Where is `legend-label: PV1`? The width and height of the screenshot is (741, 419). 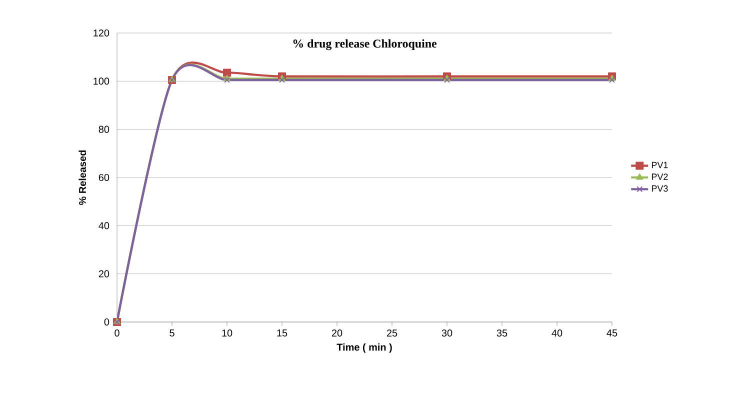
legend-label: PV1 is located at coordinates (660, 165).